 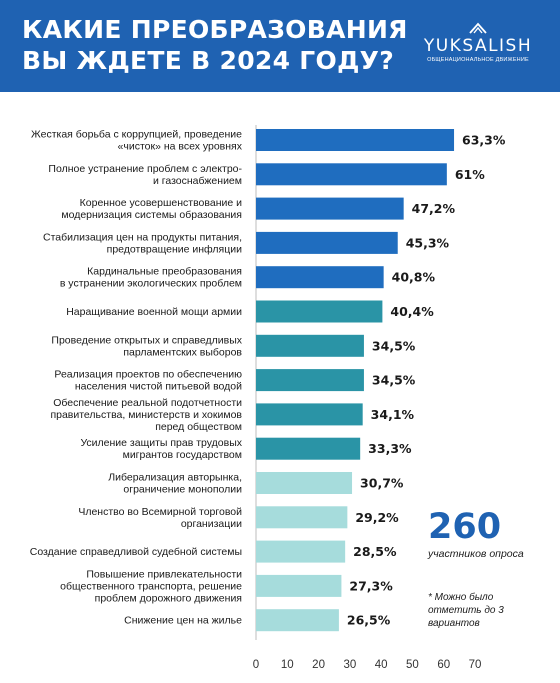 I want to click on title-line-2: ВЫ ЖДЕТЕ В 2024 ГОДУ?, so click(x=208, y=60).